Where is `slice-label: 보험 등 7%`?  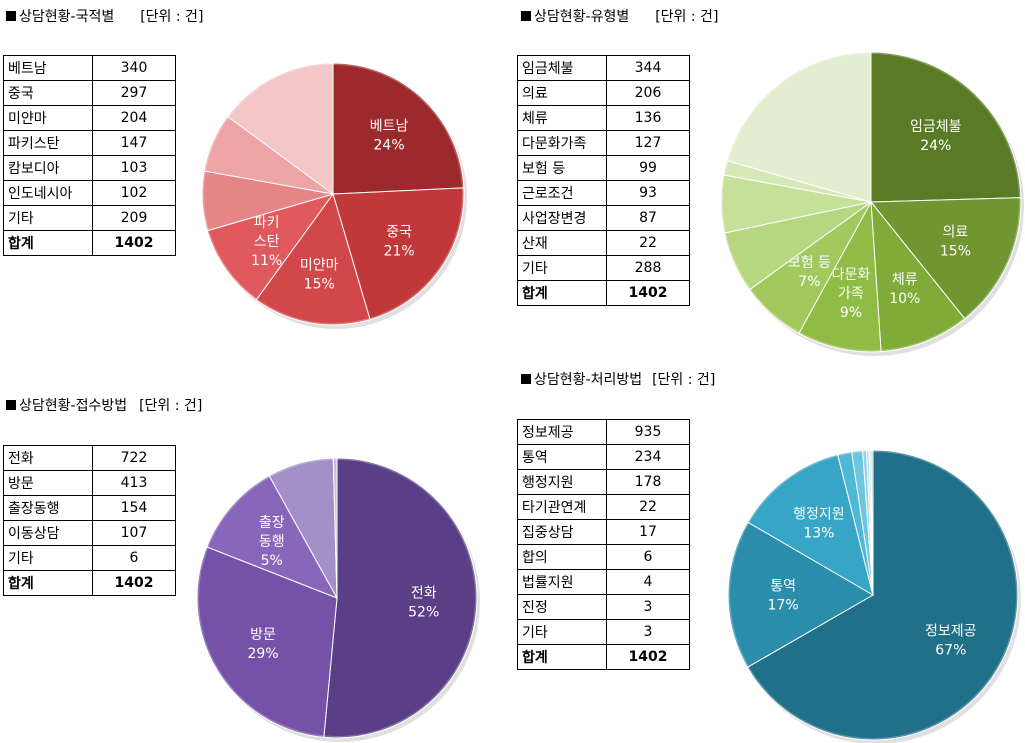 slice-label: 보험 등 7% is located at coordinates (809, 272).